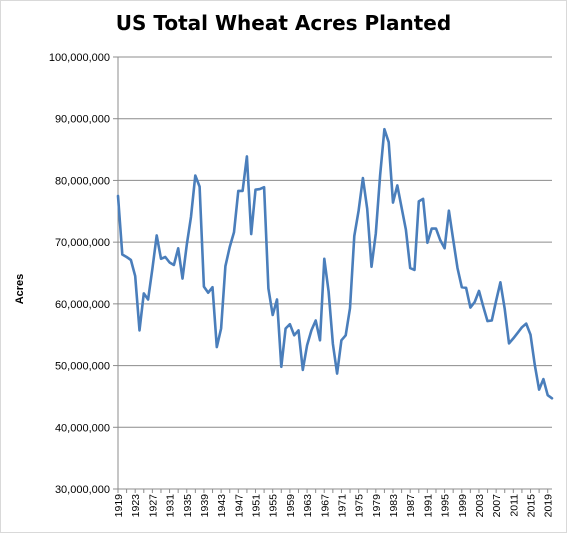  Describe the element at coordinates (257, 506) in the screenshot. I see `x-tick-label: 1951` at that location.